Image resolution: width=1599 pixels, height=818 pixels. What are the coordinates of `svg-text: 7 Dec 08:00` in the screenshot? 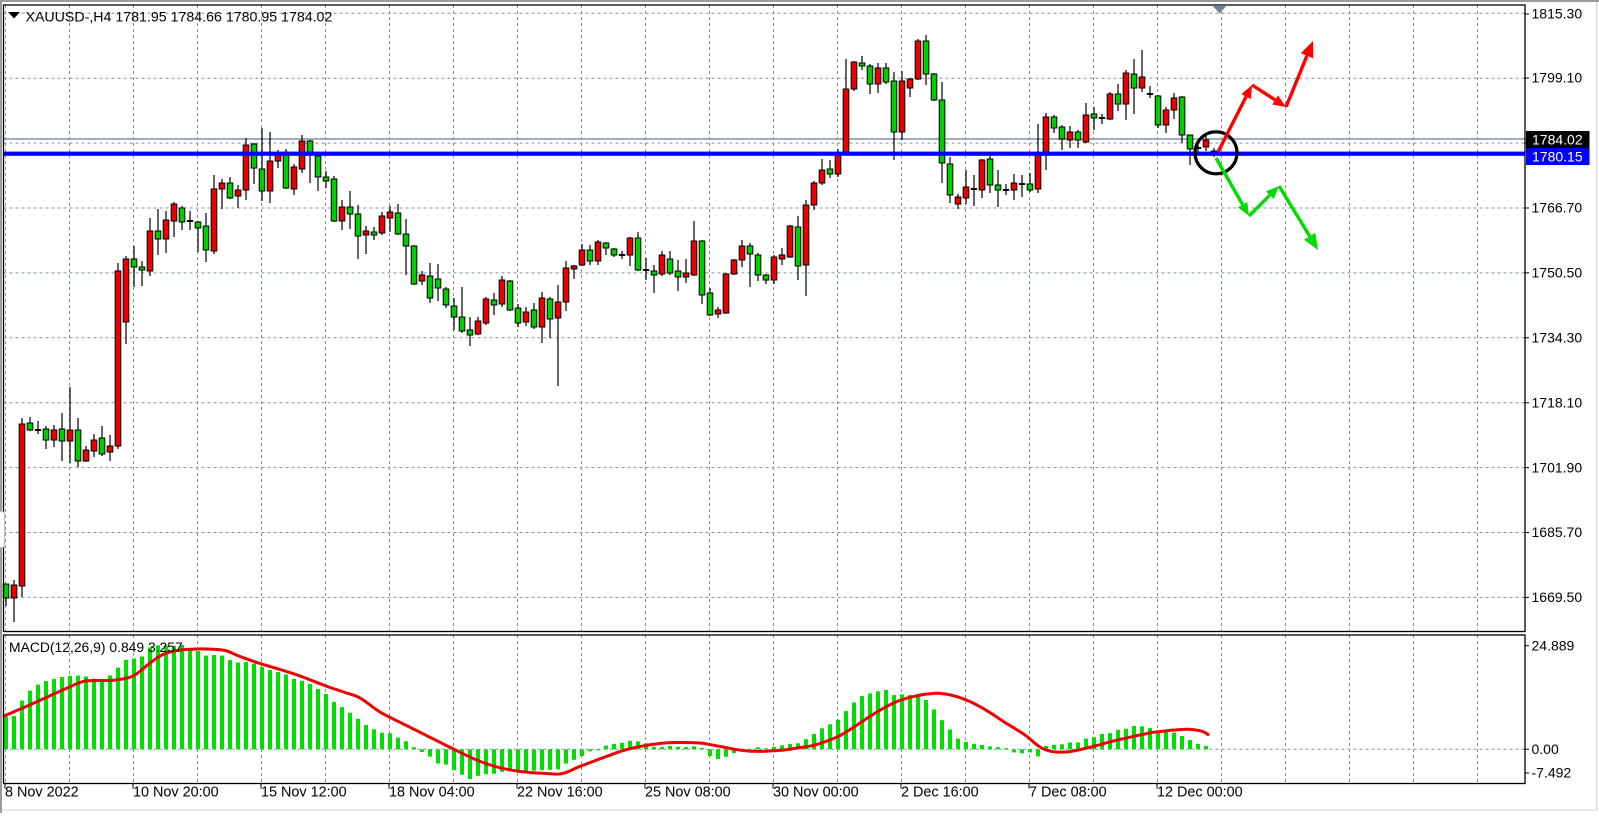 It's located at (1068, 793).